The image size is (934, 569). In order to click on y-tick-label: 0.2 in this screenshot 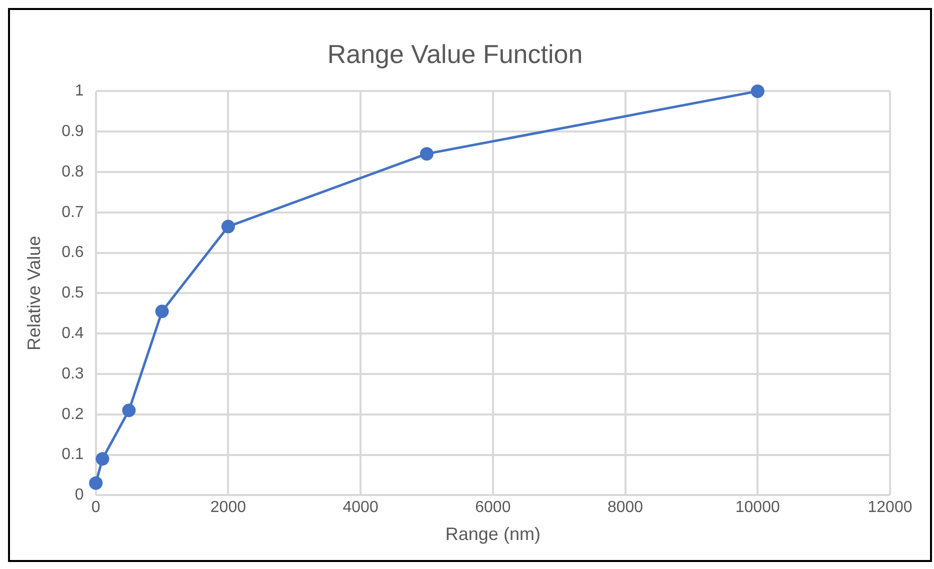, I will do `click(73, 414)`.